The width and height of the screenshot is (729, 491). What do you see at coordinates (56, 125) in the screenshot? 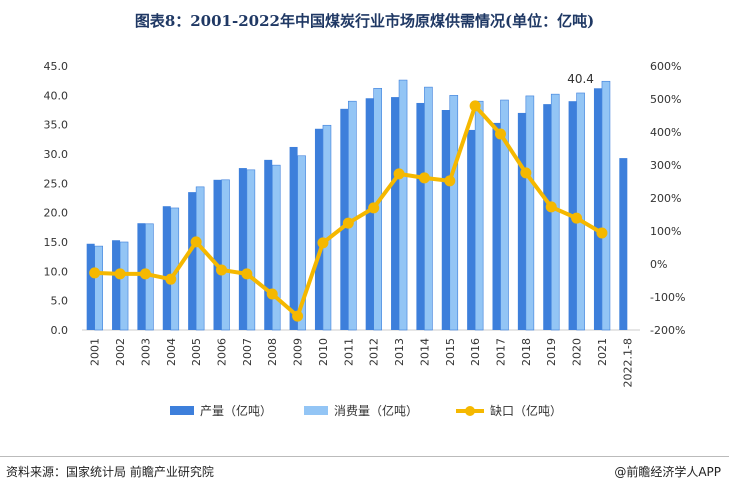
I see `left-tick-label: 35.0` at bounding box center [56, 125].